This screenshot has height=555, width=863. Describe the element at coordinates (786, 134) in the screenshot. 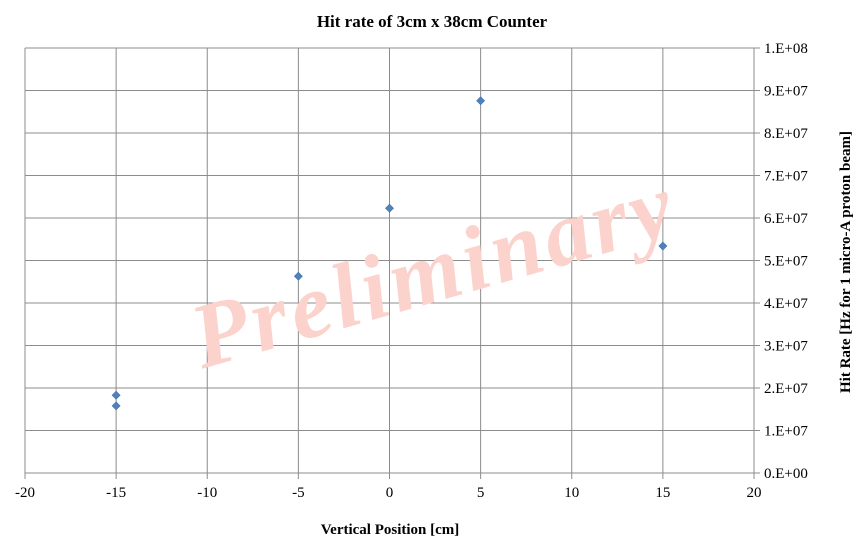

I see `y-tick-label: 8.E+07` at that location.